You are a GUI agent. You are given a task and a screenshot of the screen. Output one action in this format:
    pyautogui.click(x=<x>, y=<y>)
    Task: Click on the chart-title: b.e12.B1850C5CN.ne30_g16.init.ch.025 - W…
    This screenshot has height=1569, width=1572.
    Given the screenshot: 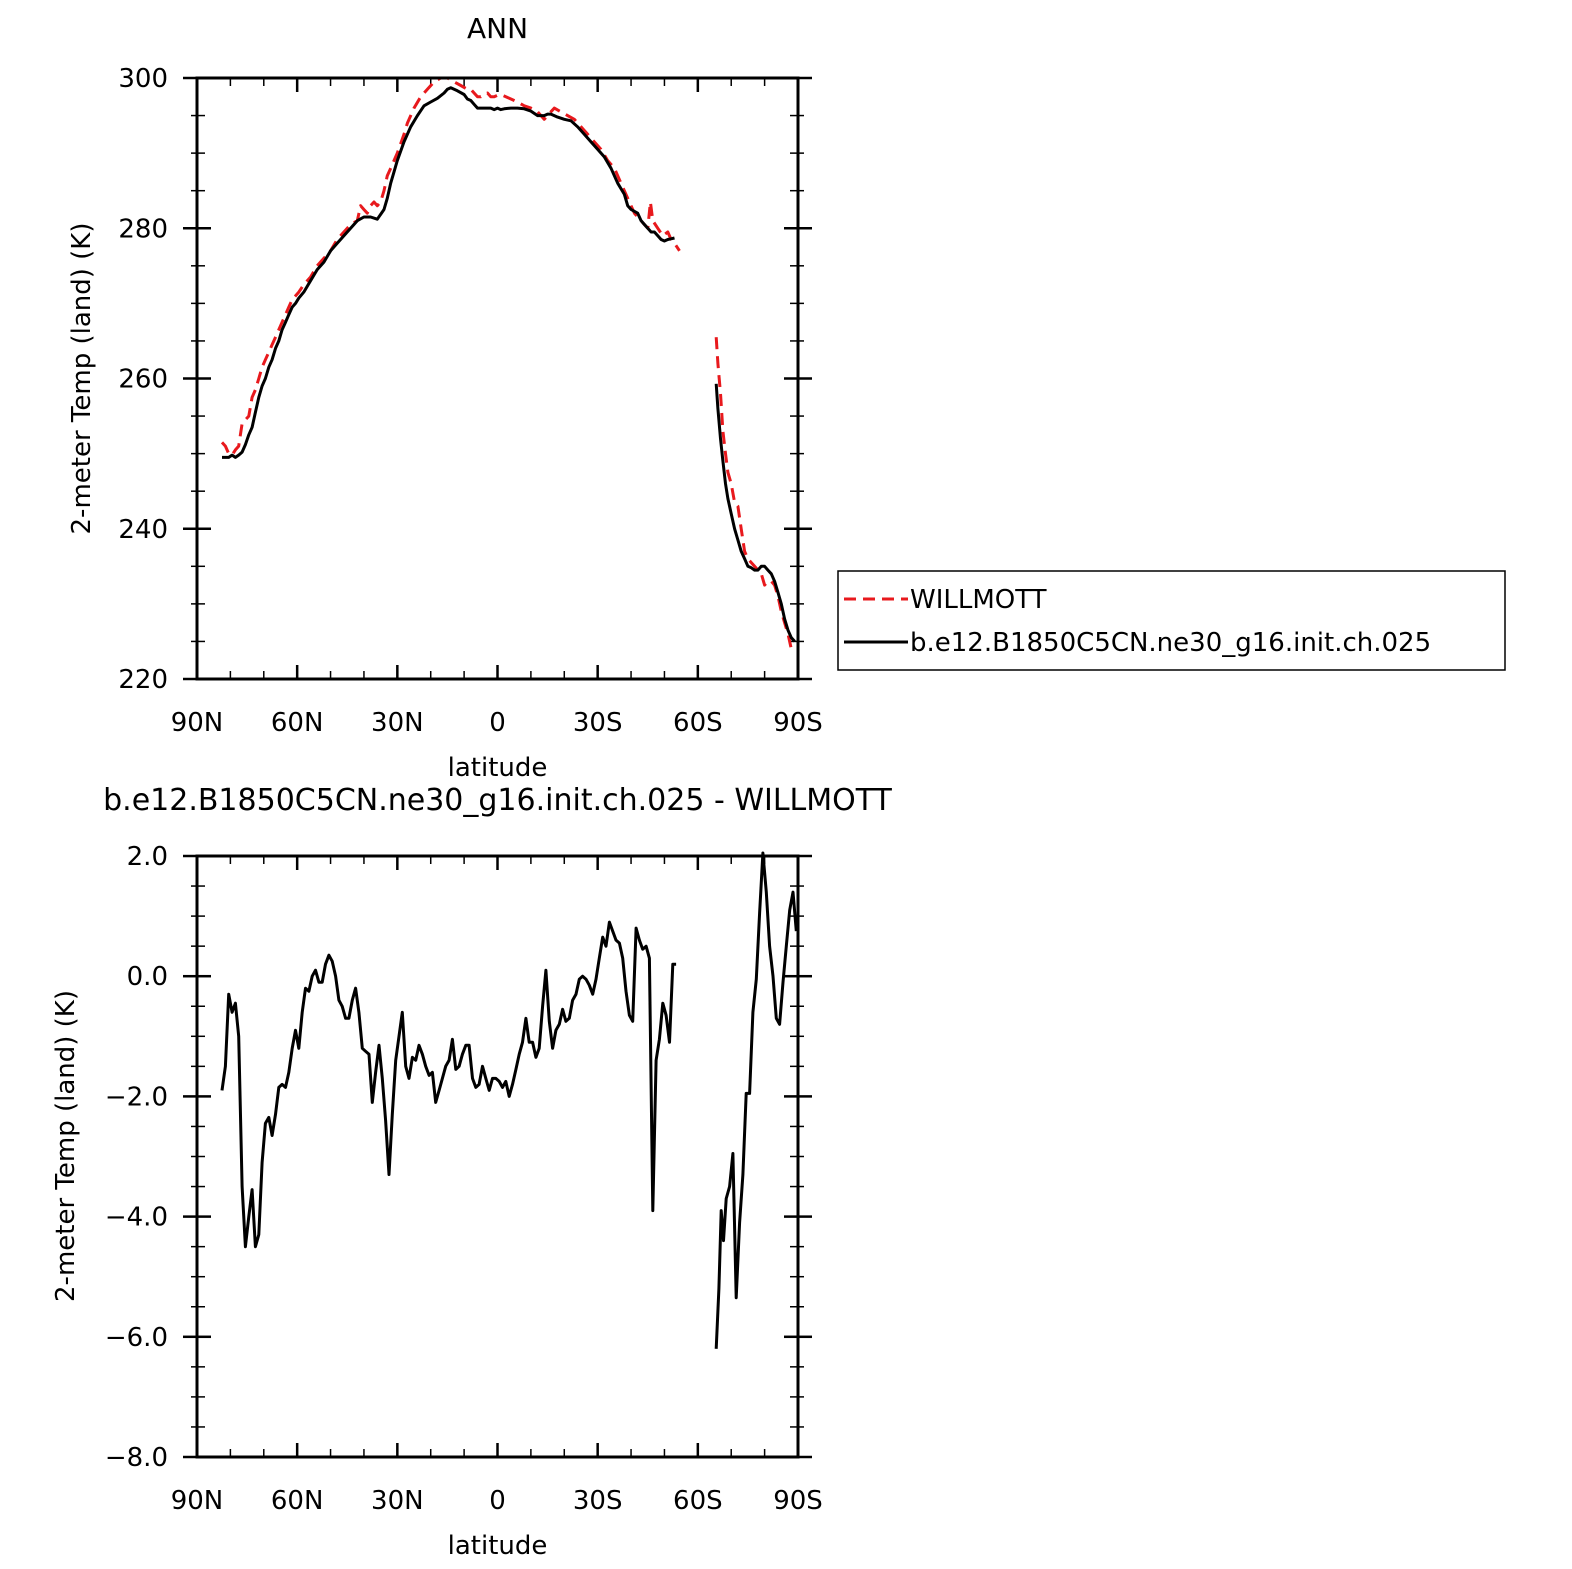 What is the action you would take?
    pyautogui.click(x=497, y=800)
    